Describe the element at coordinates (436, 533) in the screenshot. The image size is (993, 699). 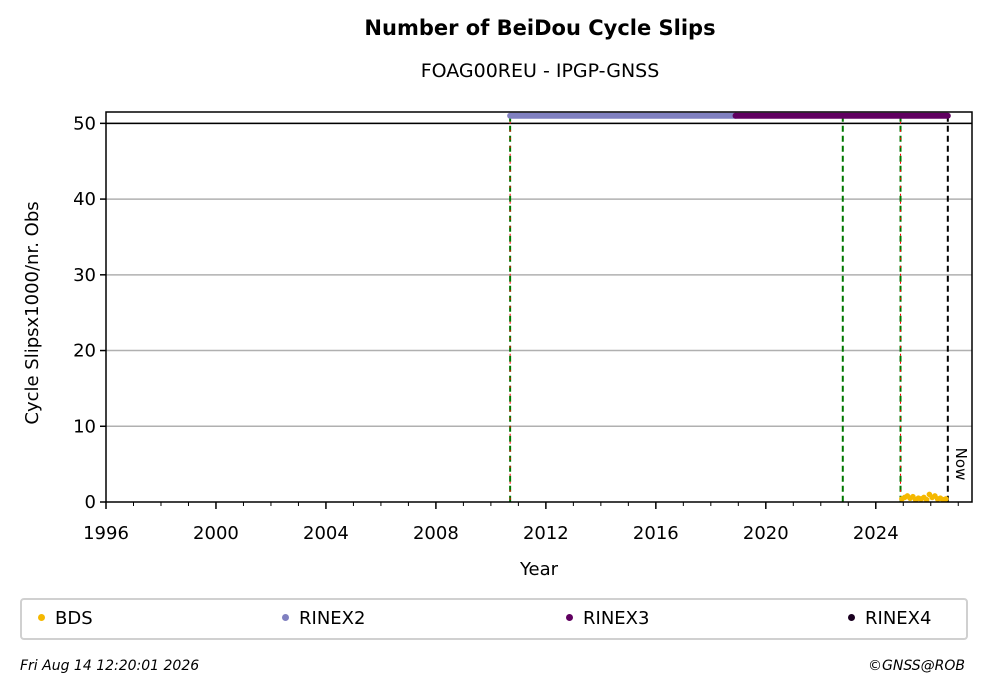
I see `x-tick-label: 2008` at that location.